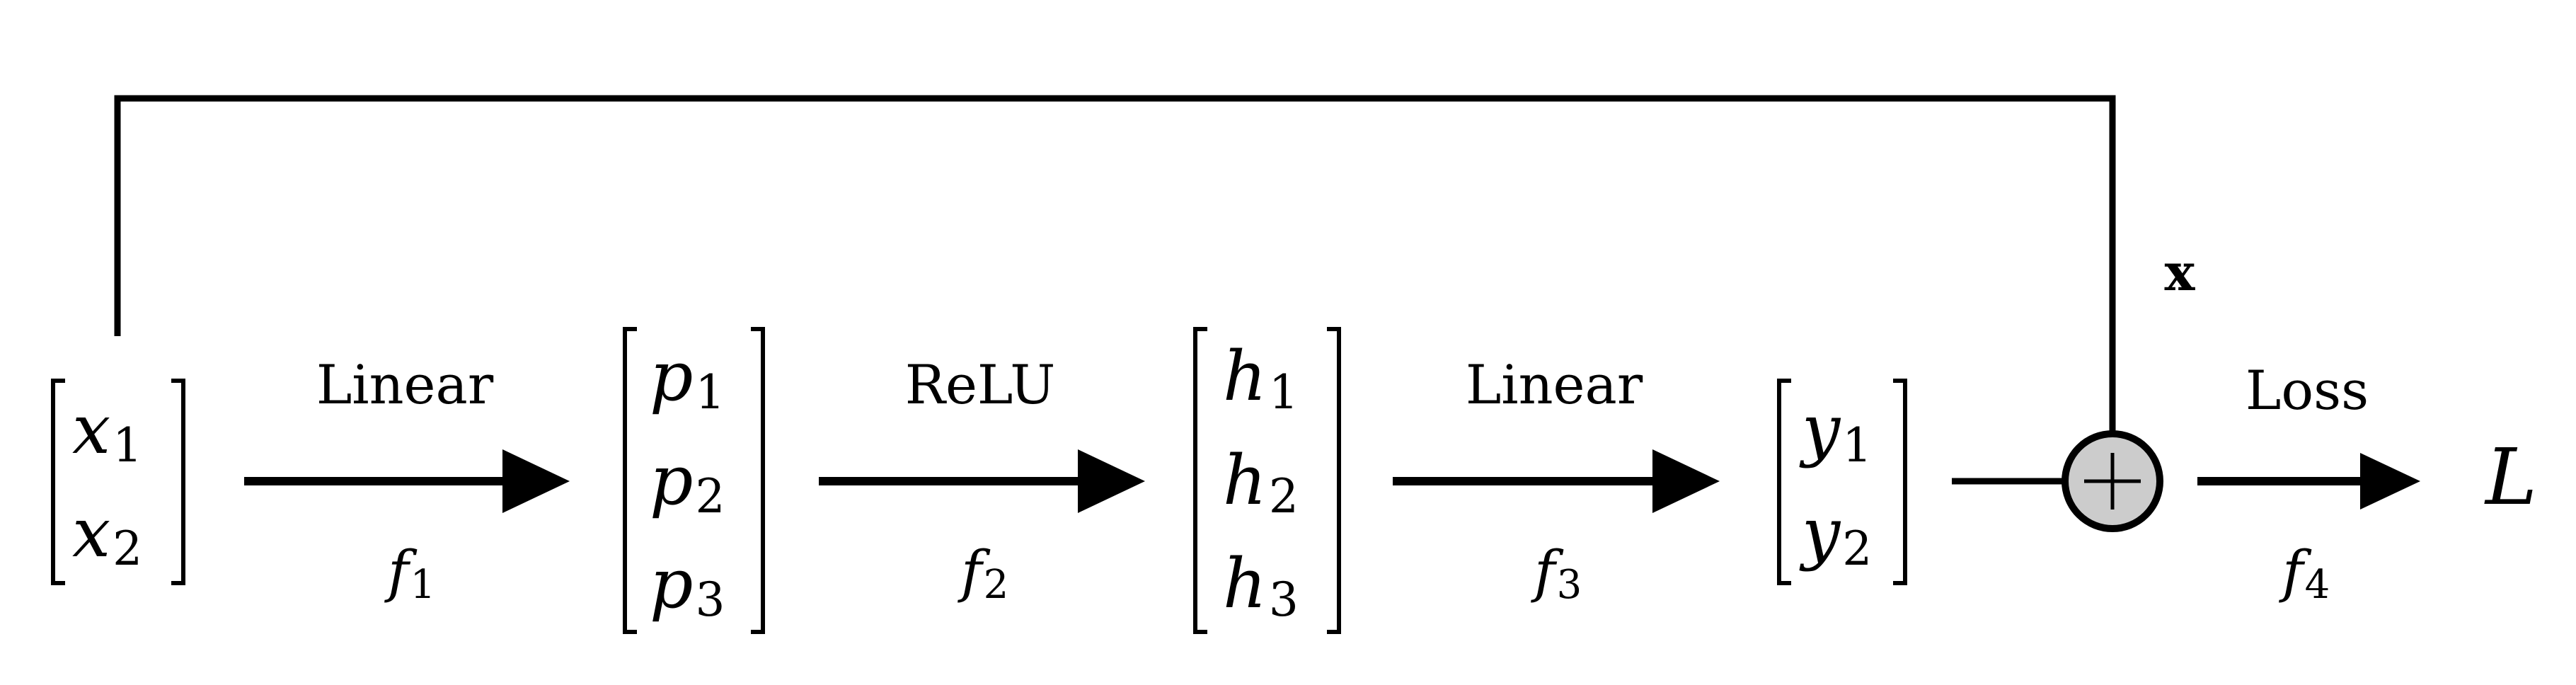 The height and width of the screenshot is (685, 2576). What do you see at coordinates (2180, 272) in the screenshot?
I see `skip-label: x` at bounding box center [2180, 272].